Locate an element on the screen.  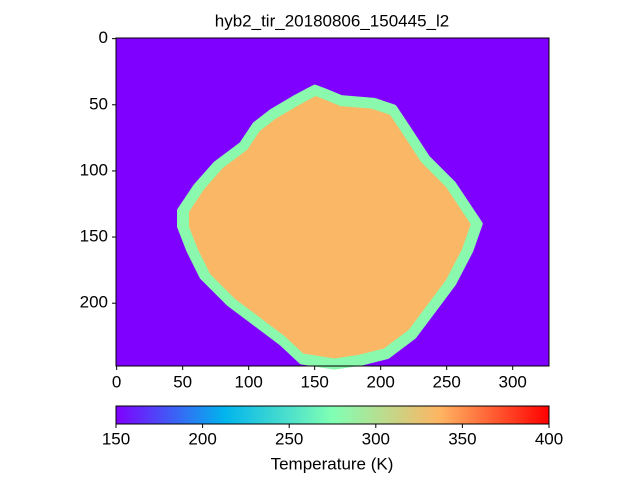
colorbar-tick-label: 350 is located at coordinates (462, 438).